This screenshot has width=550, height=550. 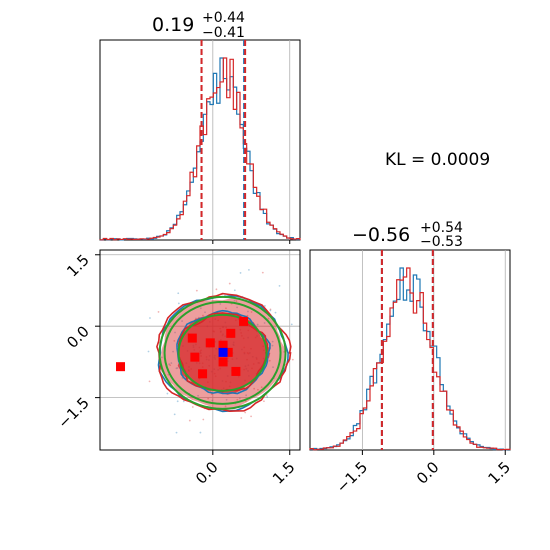 What do you see at coordinates (78, 337) in the screenshot?
I see `y-tick-label: 0.0` at bounding box center [78, 337].